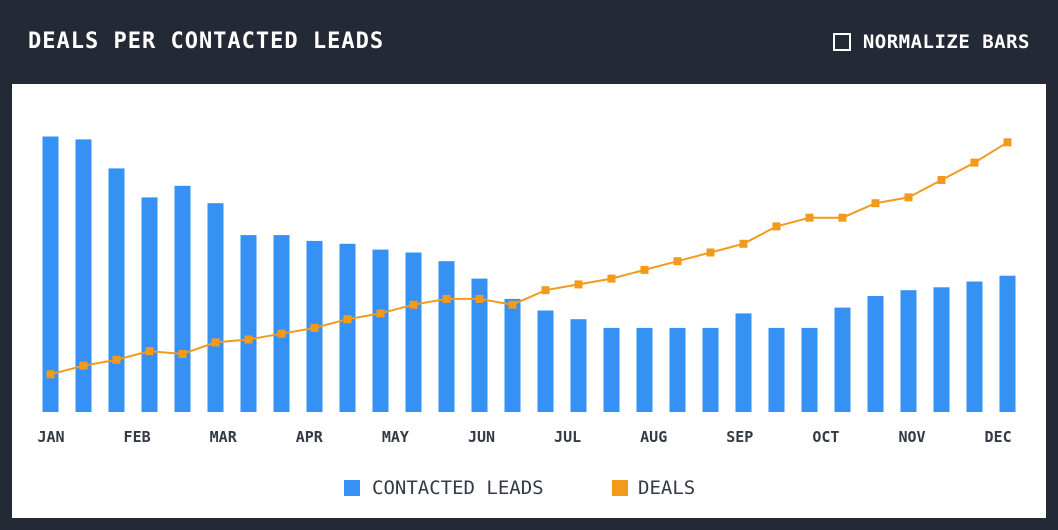 Image resolution: width=1058 pixels, height=530 pixels. Describe the element at coordinates (137, 437) in the screenshot. I see `x-tick-label: FEB` at that location.